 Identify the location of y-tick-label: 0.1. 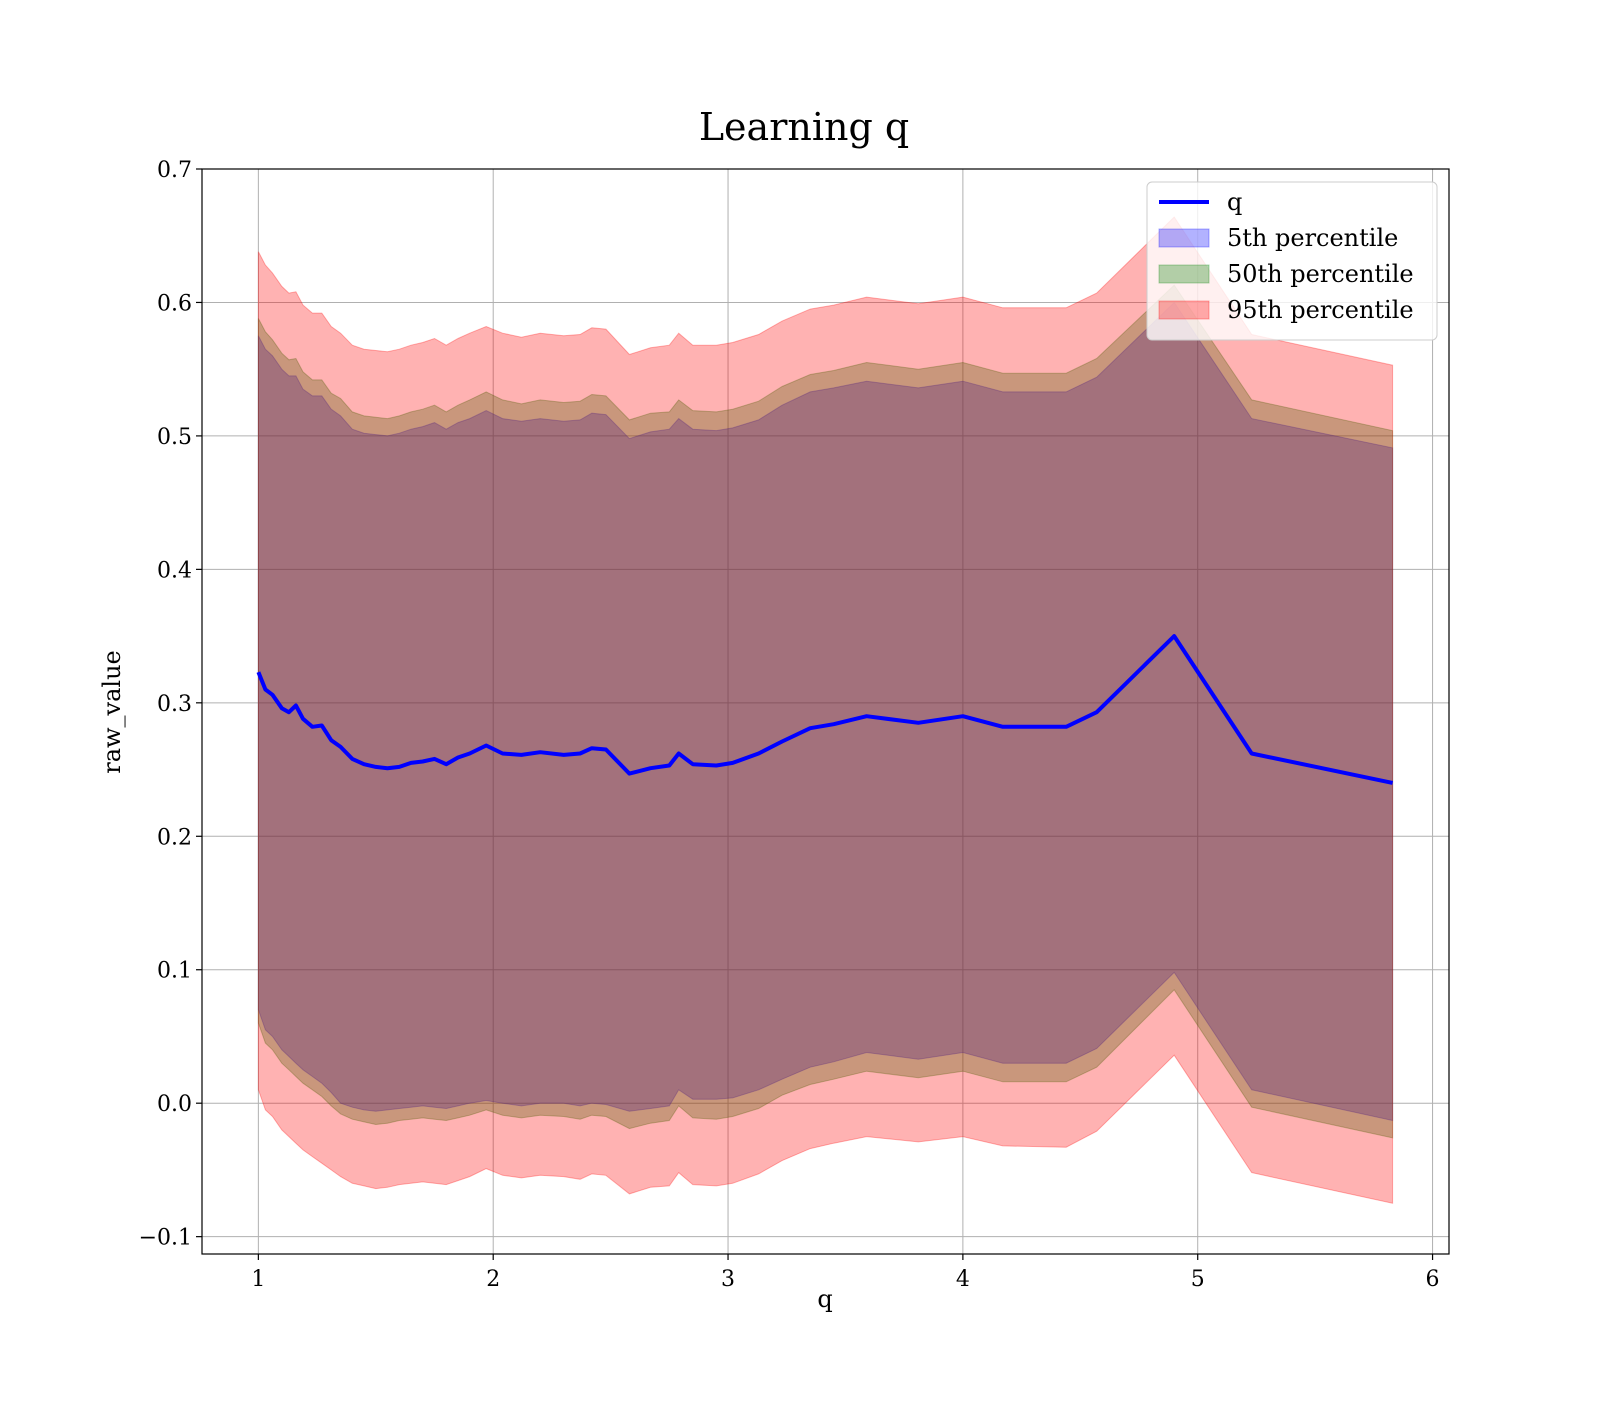
(174, 971).